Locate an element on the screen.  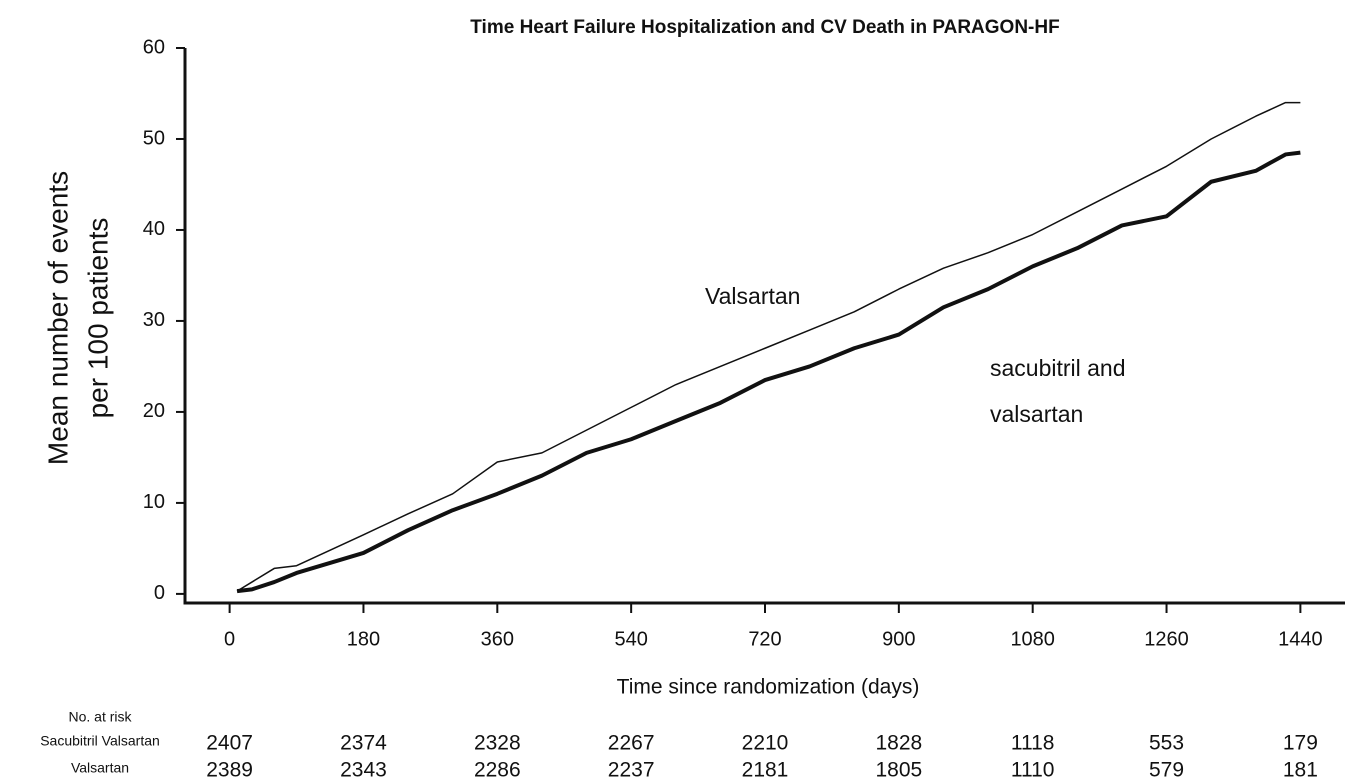
risk-value: 2267 is located at coordinates (631, 743).